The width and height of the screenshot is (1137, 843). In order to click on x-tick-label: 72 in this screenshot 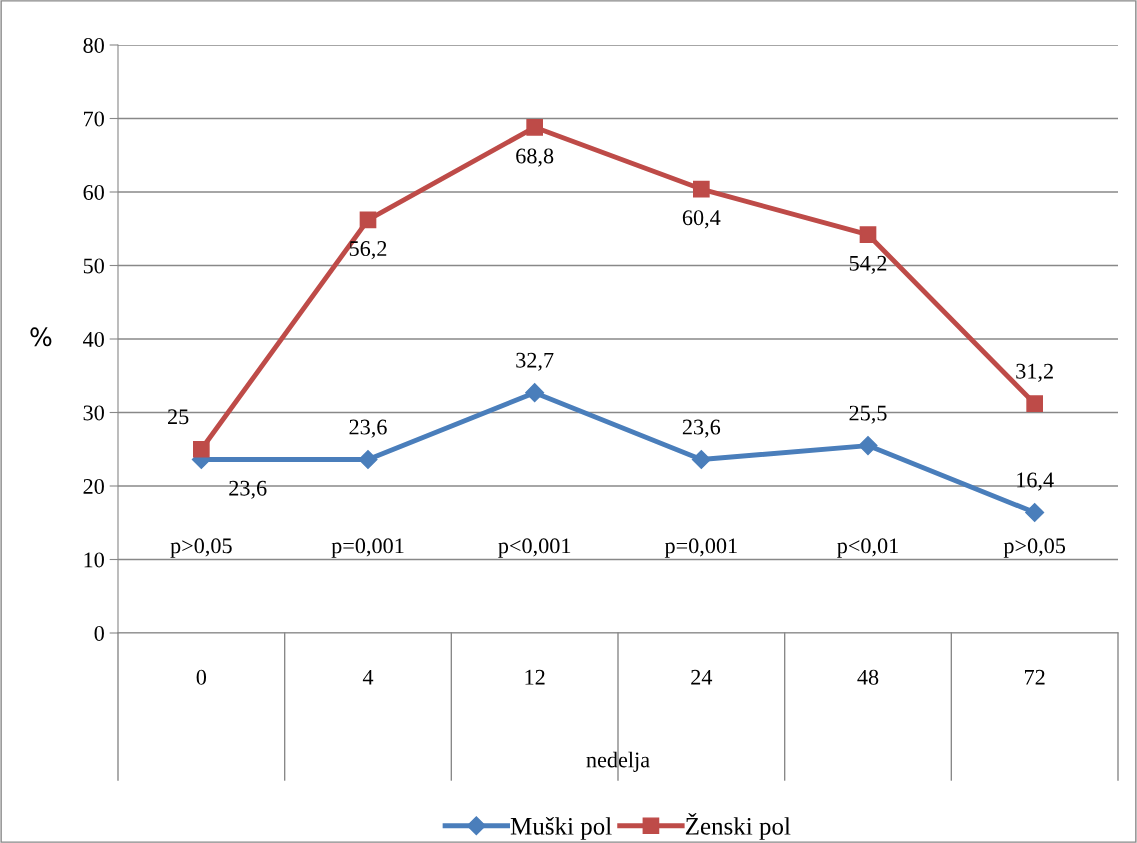, I will do `click(1035, 677)`.